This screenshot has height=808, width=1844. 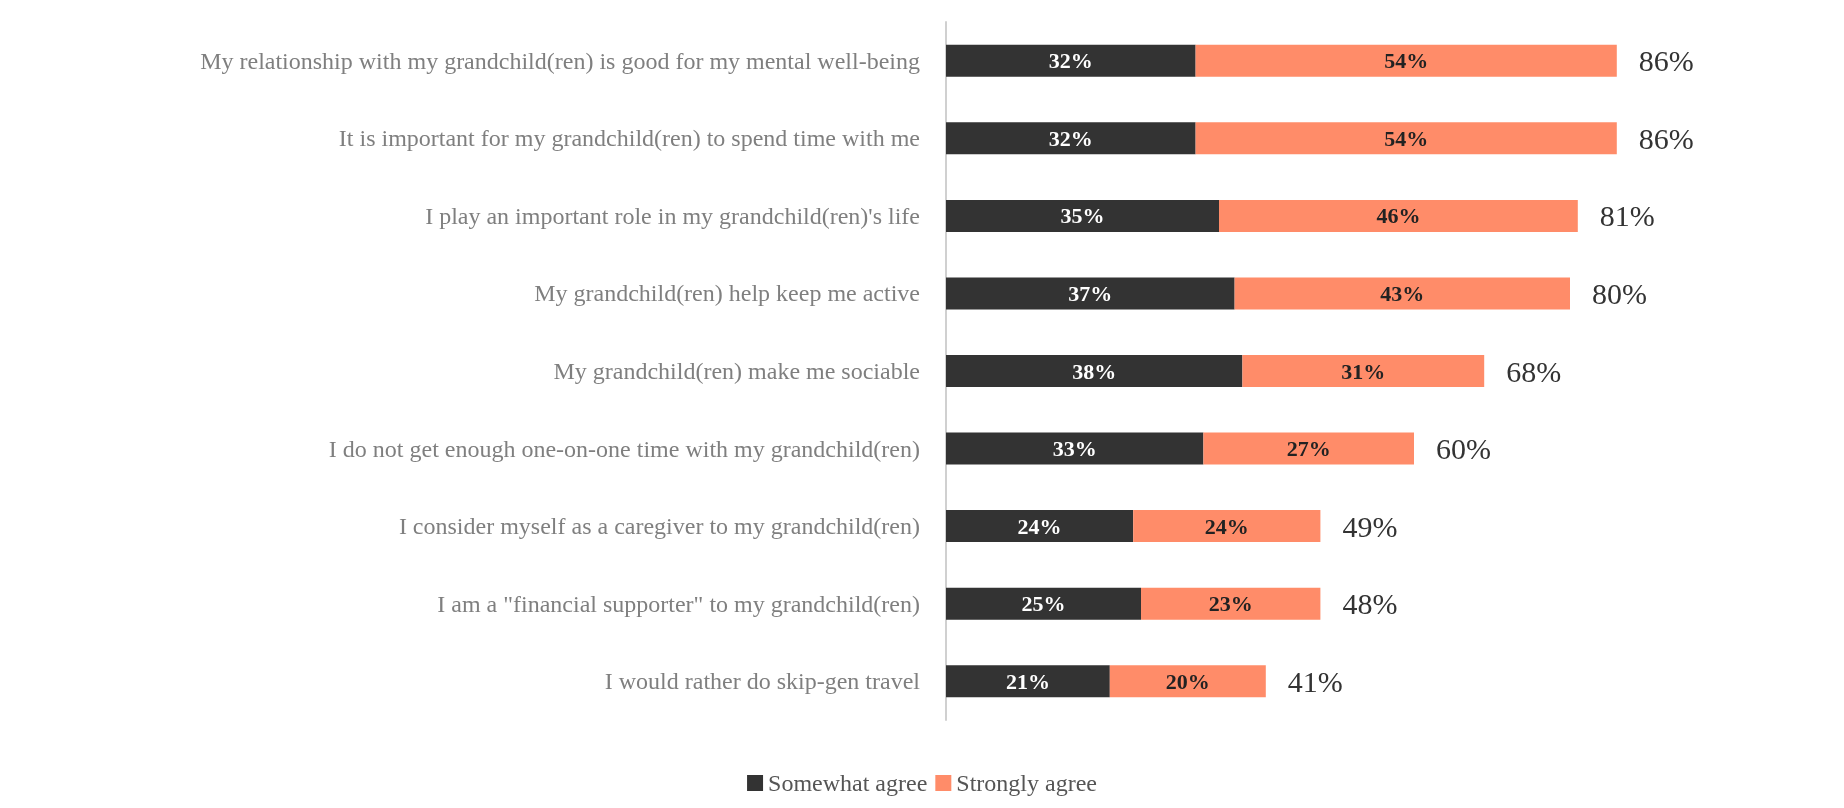 What do you see at coordinates (560, 60) in the screenshot?
I see `y-tick-label: My relationship with my grandchild(ren) is good for my mental well-being` at bounding box center [560, 60].